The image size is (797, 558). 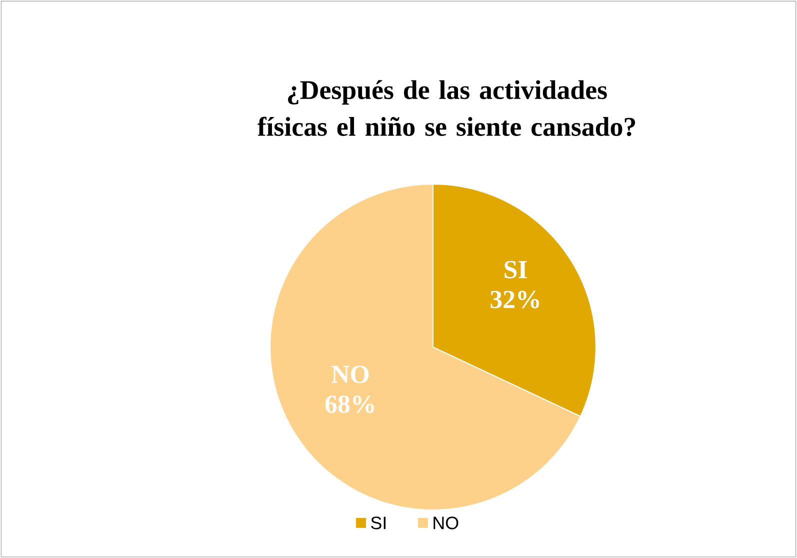 I want to click on slice-label: NO, so click(x=350, y=375).